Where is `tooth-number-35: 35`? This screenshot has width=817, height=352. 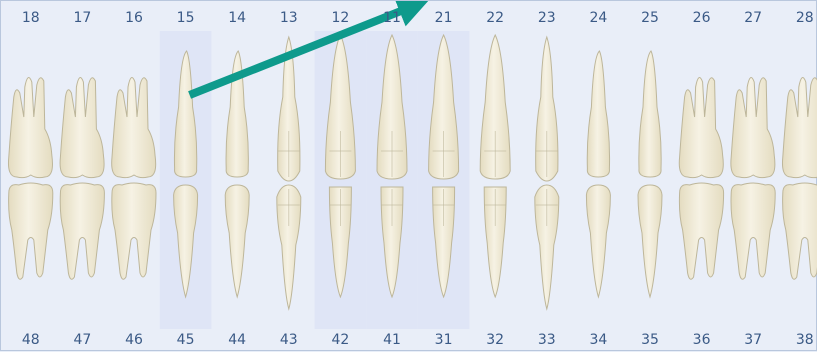 tooth-number-35: 35 is located at coordinates (650, 340).